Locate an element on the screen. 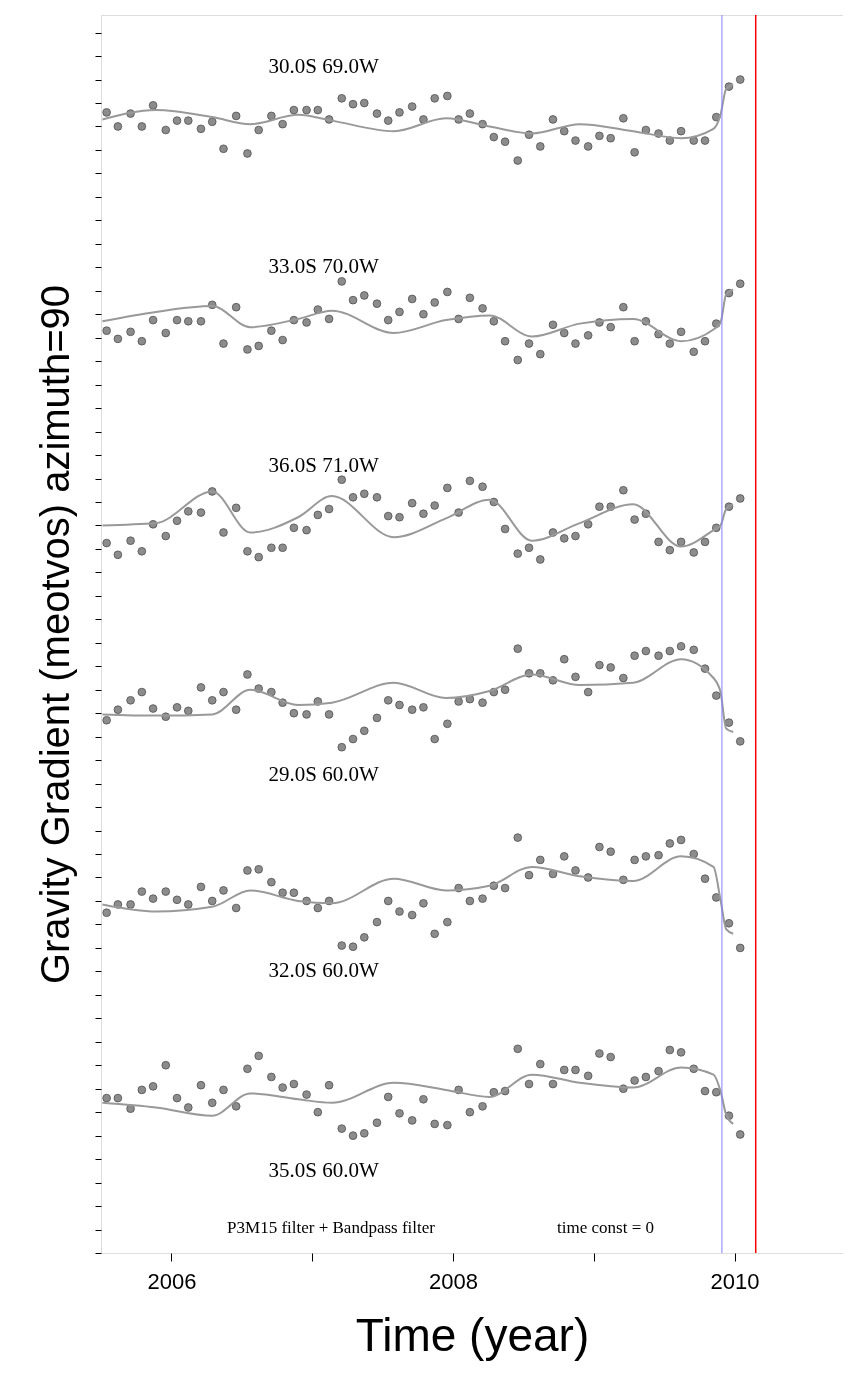 The height and width of the screenshot is (1380, 850). annotation: time const = 0 is located at coordinates (606, 1228).